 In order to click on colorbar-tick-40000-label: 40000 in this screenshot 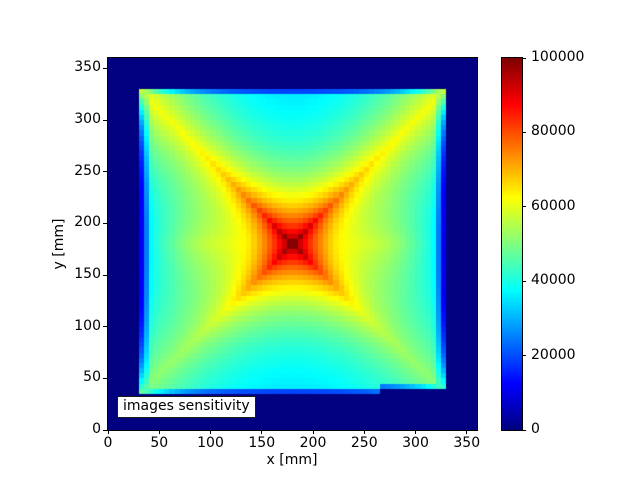, I will do `click(553, 280)`.